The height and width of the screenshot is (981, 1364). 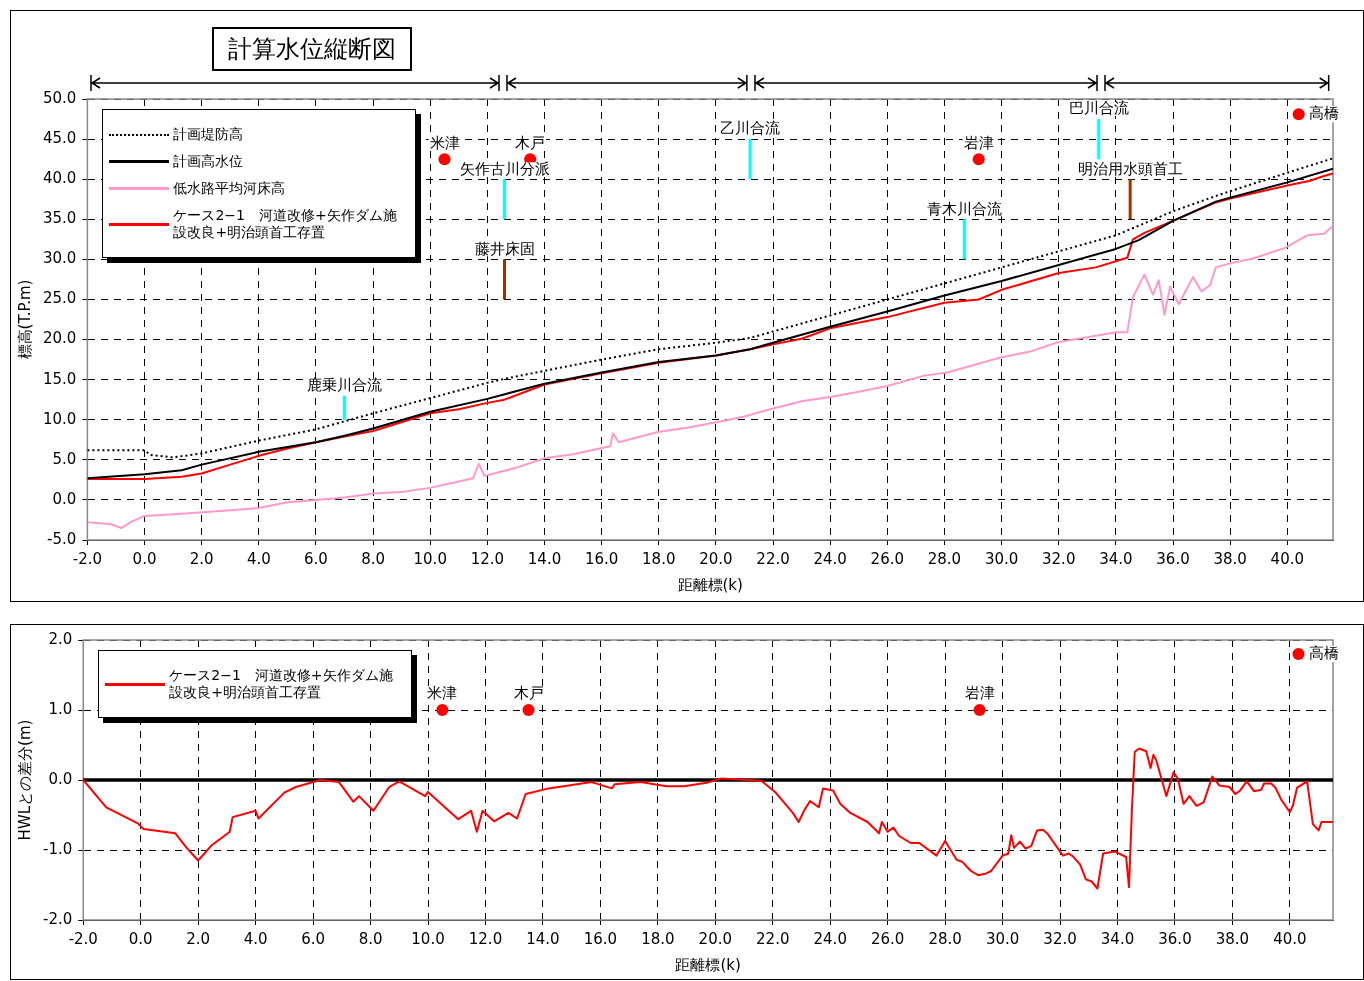 What do you see at coordinates (57, 918) in the screenshot?
I see `y-tick-label: -2.0` at bounding box center [57, 918].